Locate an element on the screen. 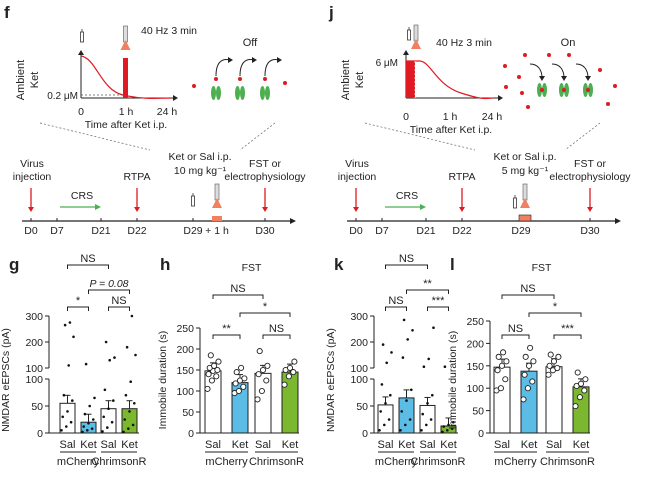 The width and height of the screenshot is (650, 478). y-tick-label: 50 is located at coordinates (37, 407).